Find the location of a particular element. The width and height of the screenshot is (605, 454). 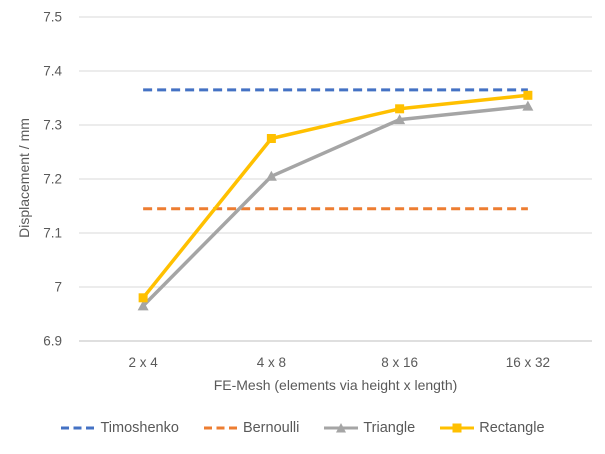

legend-item-bernoulli: Bernoulli is located at coordinates (251, 428).